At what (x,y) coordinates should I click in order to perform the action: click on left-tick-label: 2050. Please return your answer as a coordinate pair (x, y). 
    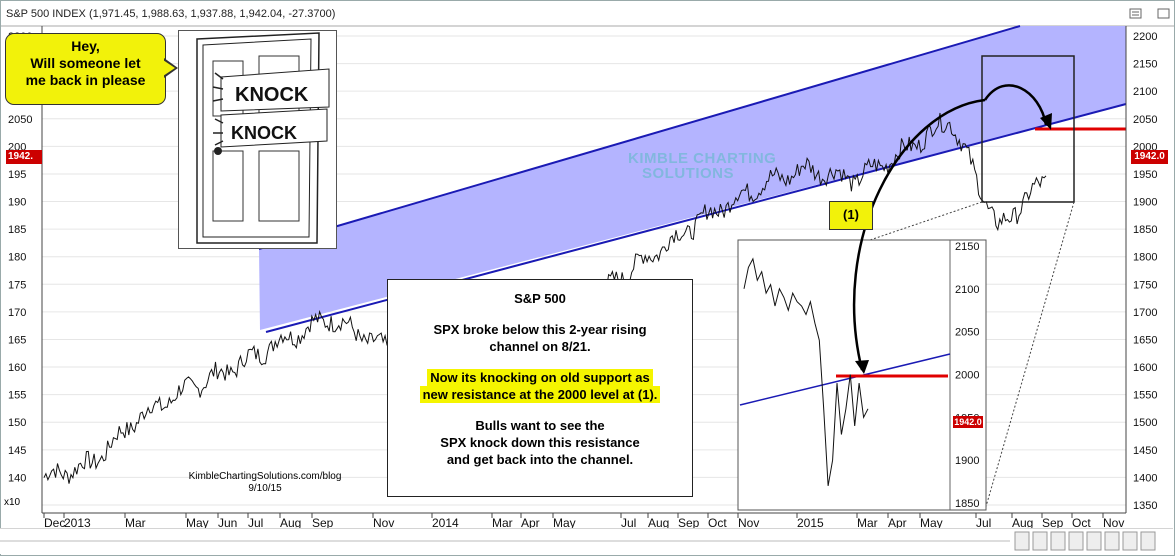
    Looking at the image, I should click on (20, 120).